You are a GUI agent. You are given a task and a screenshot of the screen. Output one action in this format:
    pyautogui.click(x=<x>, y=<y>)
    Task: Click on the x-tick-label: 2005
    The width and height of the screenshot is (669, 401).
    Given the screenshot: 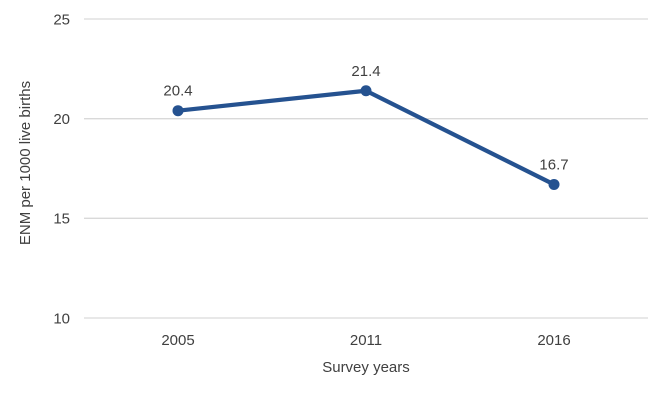 What is the action you would take?
    pyautogui.click(x=177, y=340)
    